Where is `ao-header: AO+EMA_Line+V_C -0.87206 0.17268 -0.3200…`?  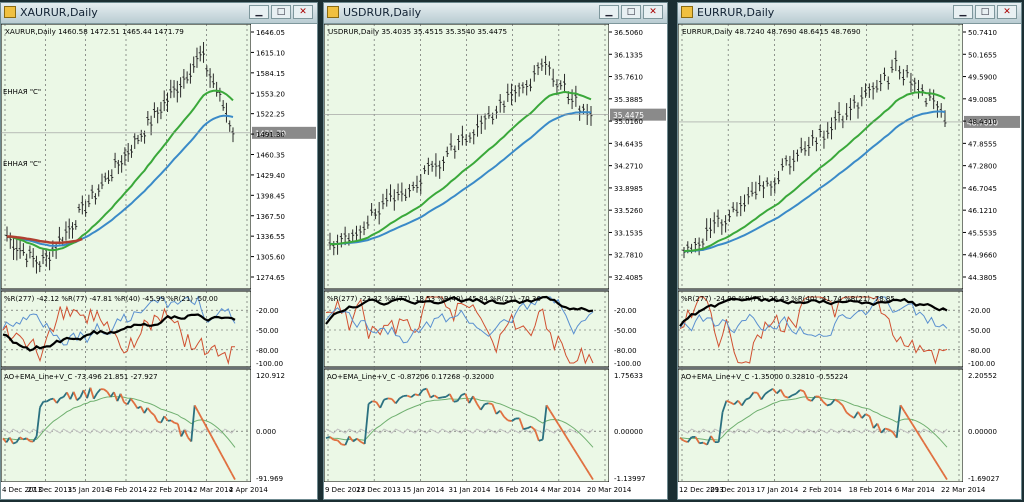 ao-header: AO+EMA_Line+V_C -0.87206 0.17268 -0.3200… is located at coordinates (410, 377).